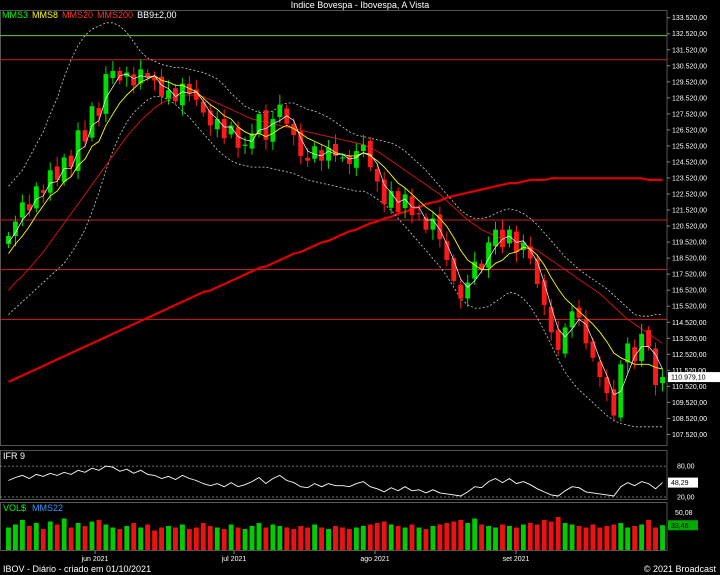 This screenshot has width=720, height=575. Describe the element at coordinates (689, 371) in the screenshot. I see `price-tick-label: 111.520,00` at that location.